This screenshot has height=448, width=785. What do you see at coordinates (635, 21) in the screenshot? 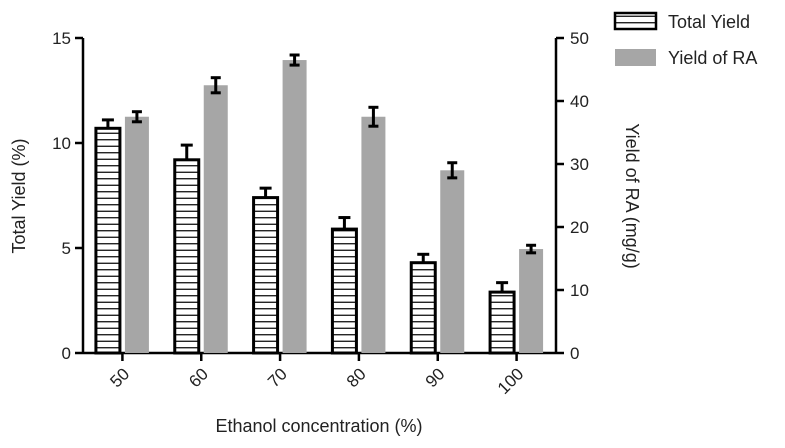
I see `legend-swatch-total-yield` at bounding box center [635, 21].